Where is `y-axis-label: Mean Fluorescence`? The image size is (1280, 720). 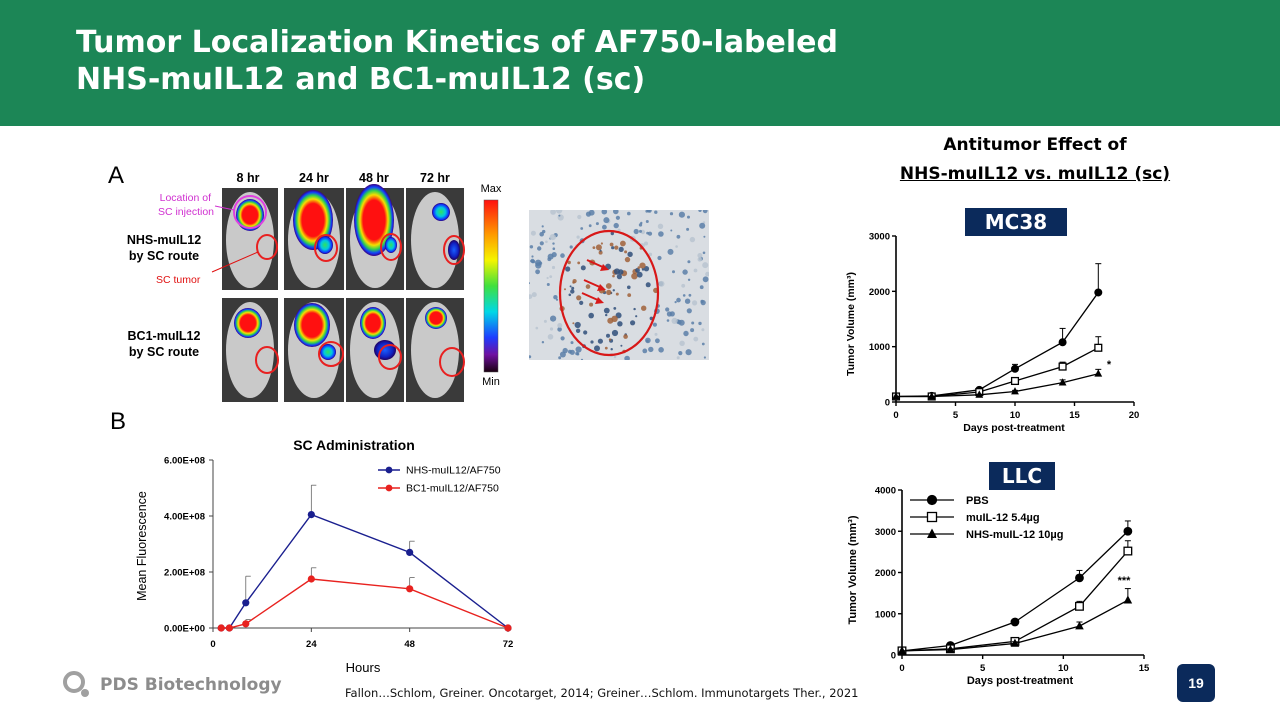
y-axis-label: Mean Fluorescence is located at coordinates (142, 546).